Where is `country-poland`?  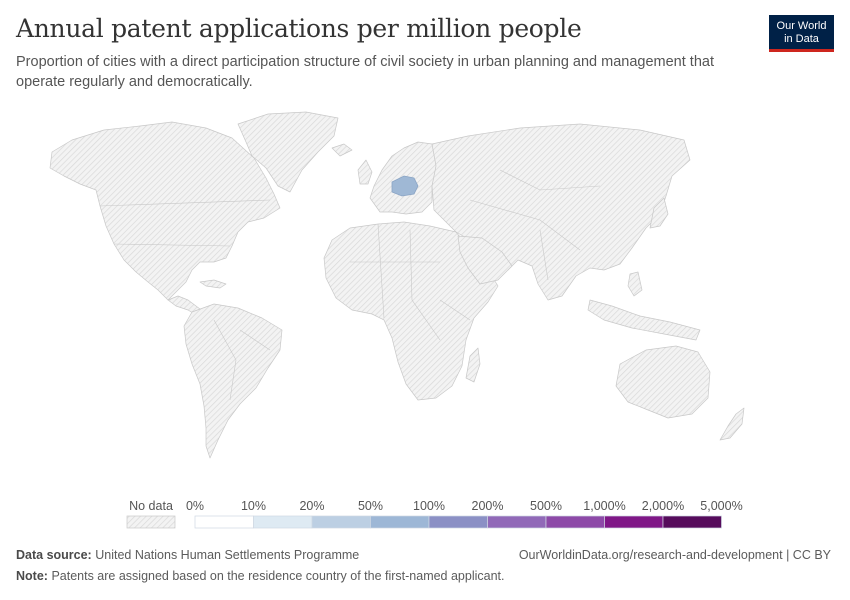
country-poland is located at coordinates (405, 186).